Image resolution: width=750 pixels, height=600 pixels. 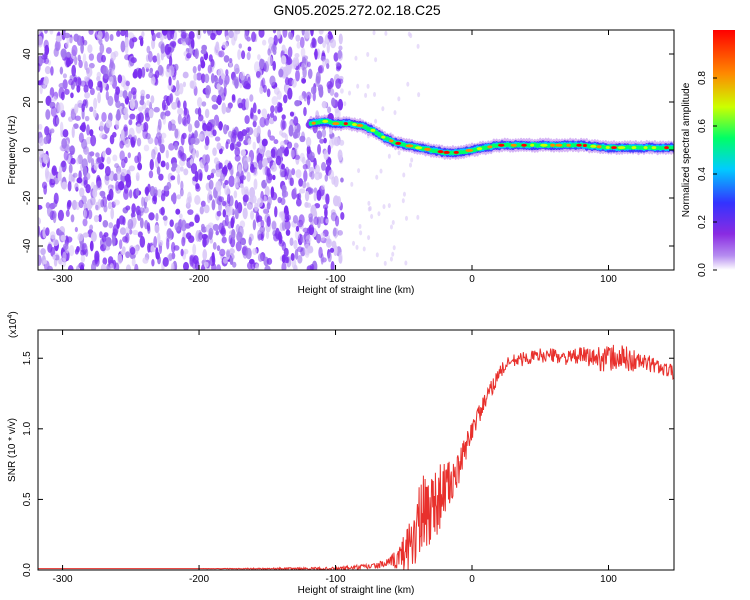 What do you see at coordinates (356, 290) in the screenshot?
I see `spectrogram-x-label: Height of straight line (km)` at bounding box center [356, 290].